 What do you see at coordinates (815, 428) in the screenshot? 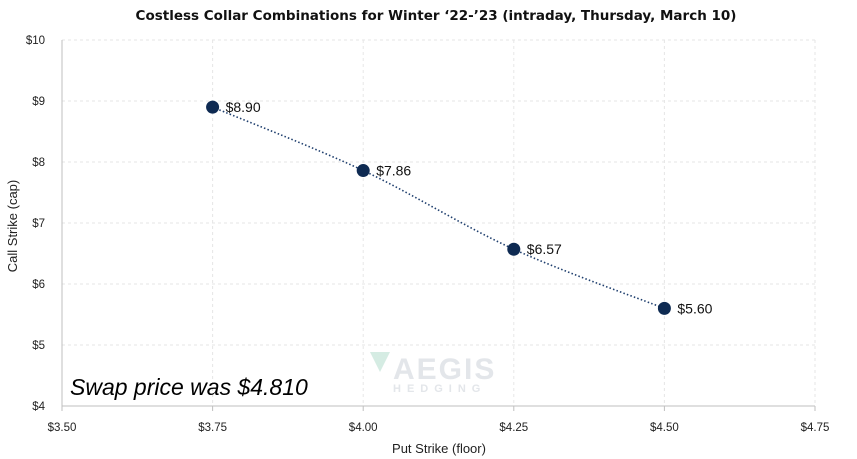
I see `x-tick-label: $4.75` at bounding box center [815, 428].